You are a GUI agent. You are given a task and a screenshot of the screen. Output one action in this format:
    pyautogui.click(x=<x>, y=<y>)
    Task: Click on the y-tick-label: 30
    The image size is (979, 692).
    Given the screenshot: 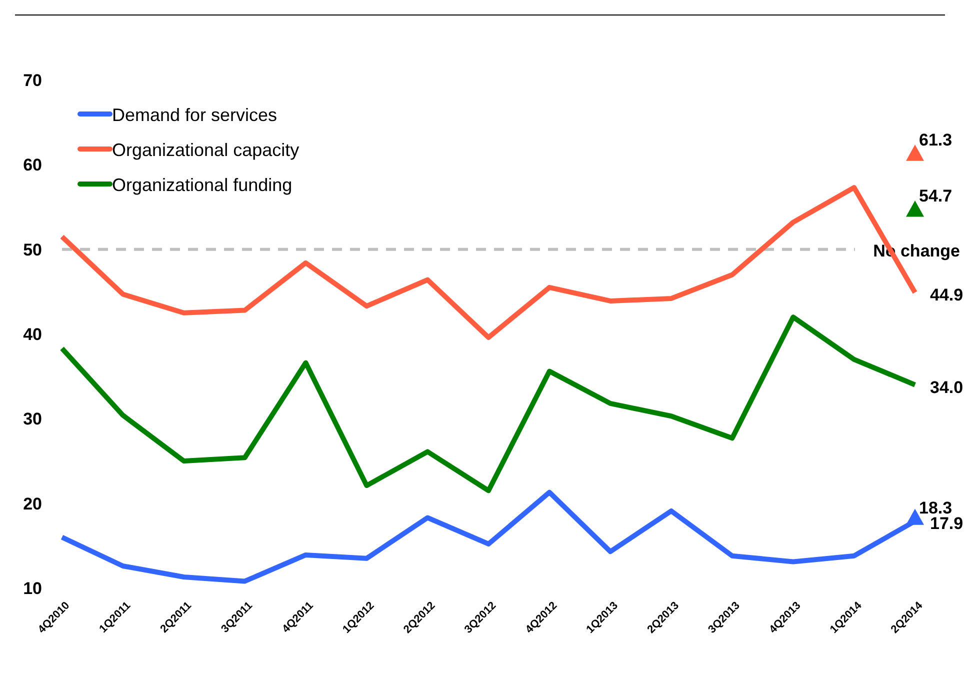 What is the action you would take?
    pyautogui.click(x=32, y=419)
    